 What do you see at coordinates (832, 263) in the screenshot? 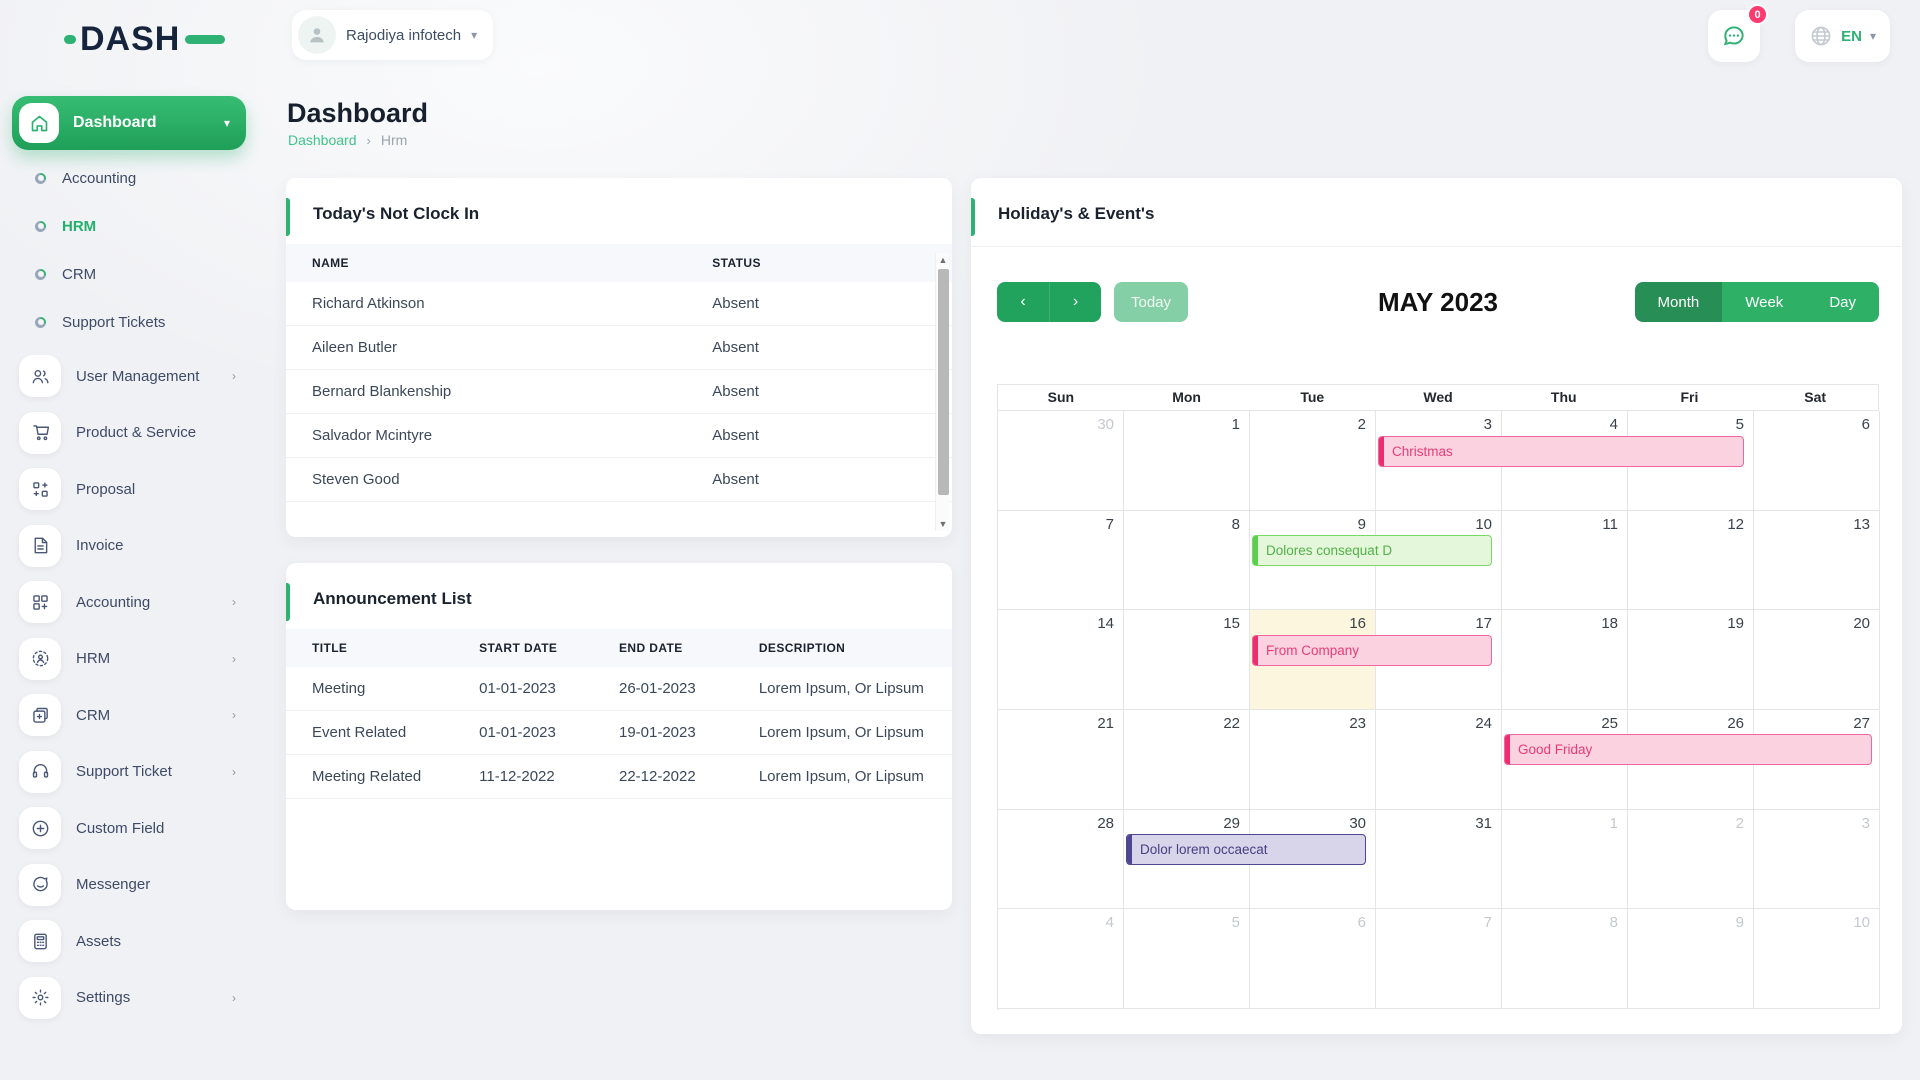
I see `column-header-status: STATUS` at bounding box center [832, 263].